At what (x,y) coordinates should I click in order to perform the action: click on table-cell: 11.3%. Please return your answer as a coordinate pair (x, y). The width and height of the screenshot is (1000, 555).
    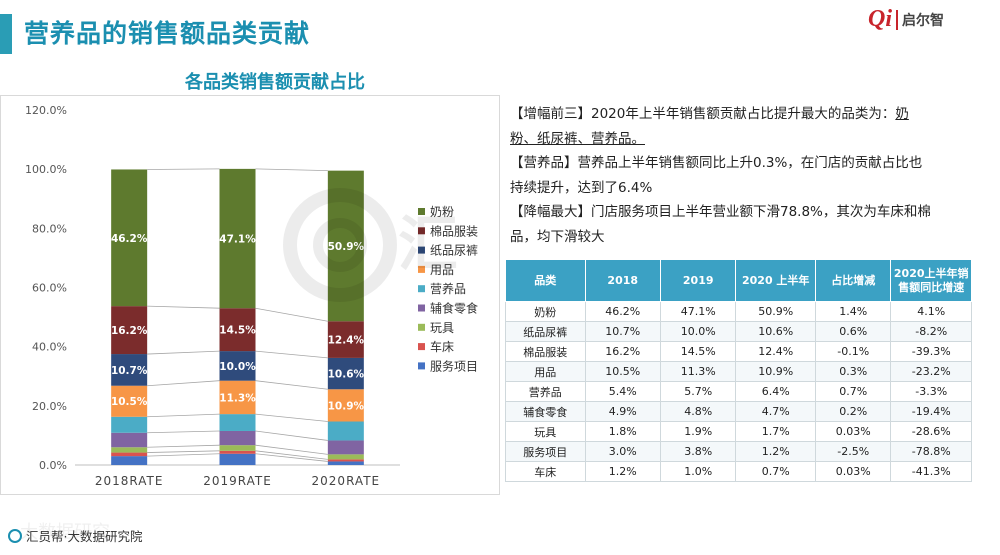
    Looking at the image, I should click on (698, 371).